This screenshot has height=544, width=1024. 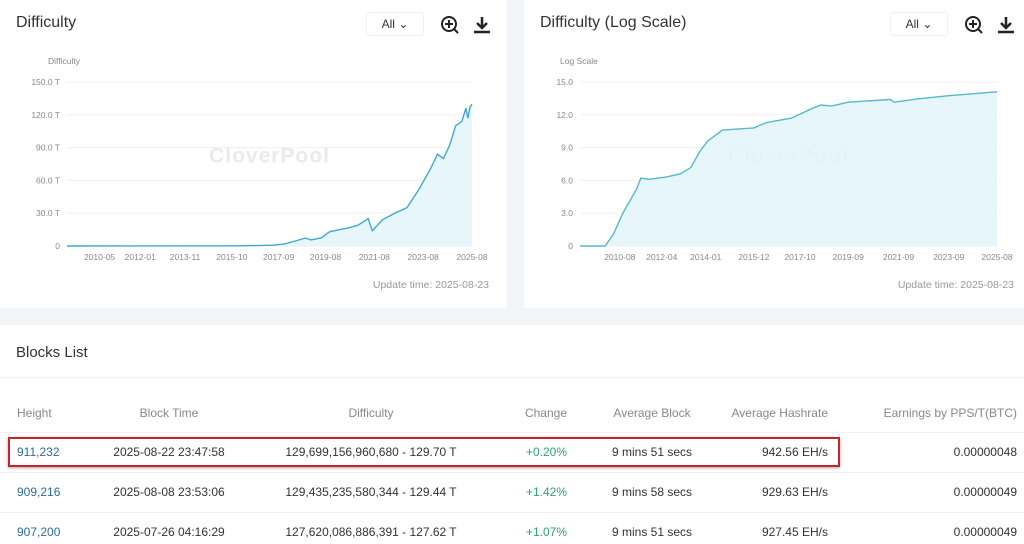 What do you see at coordinates (374, 257) in the screenshot?
I see `x-tick-label: 2021-08` at bounding box center [374, 257].